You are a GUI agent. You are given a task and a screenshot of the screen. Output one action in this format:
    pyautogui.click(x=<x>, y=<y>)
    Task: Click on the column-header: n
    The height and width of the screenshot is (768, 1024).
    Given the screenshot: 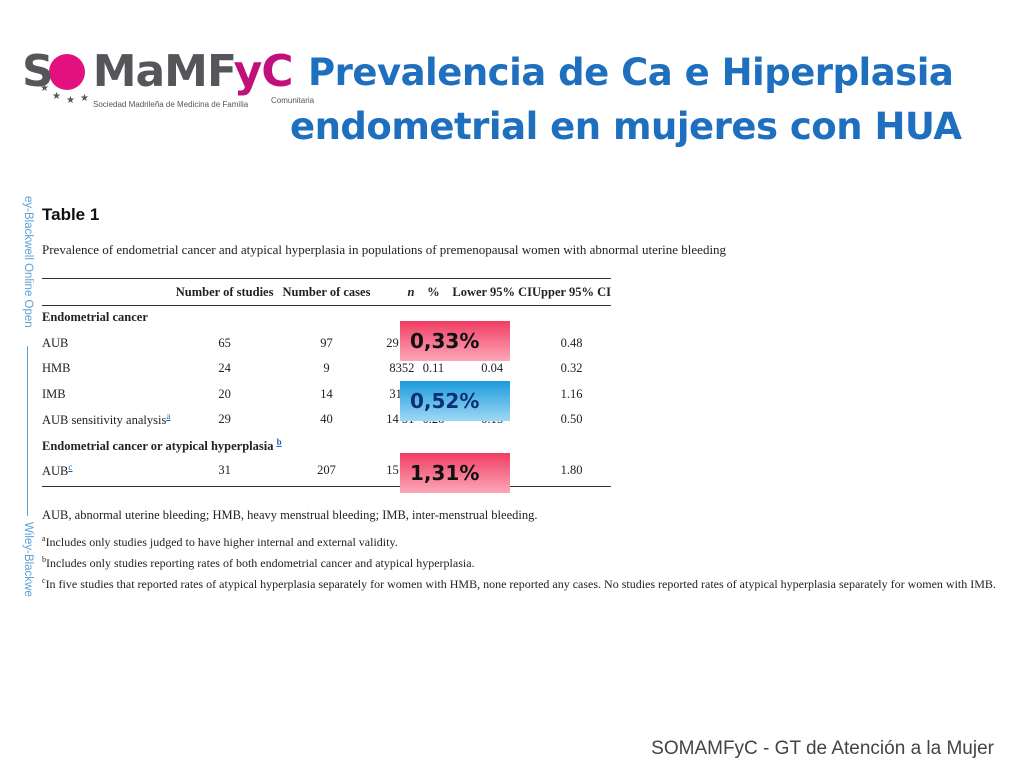 What is the action you would take?
    pyautogui.click(x=411, y=291)
    